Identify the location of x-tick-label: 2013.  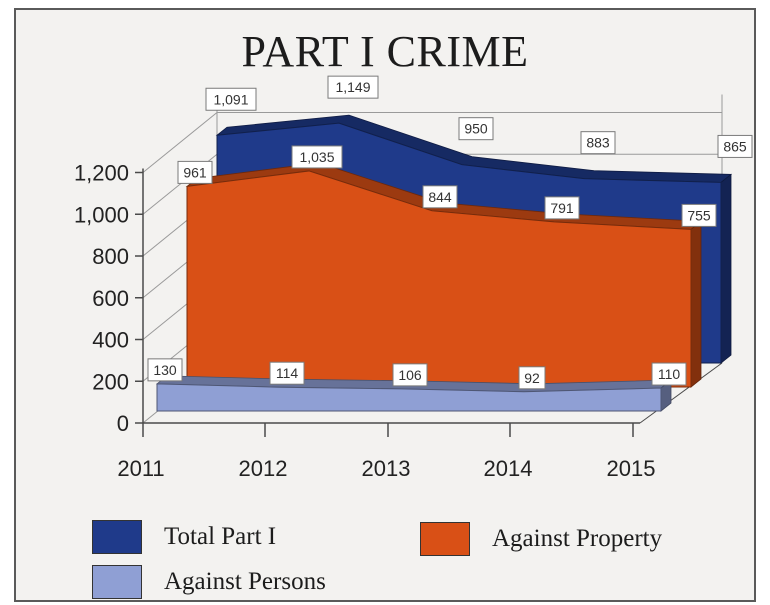
(386, 468).